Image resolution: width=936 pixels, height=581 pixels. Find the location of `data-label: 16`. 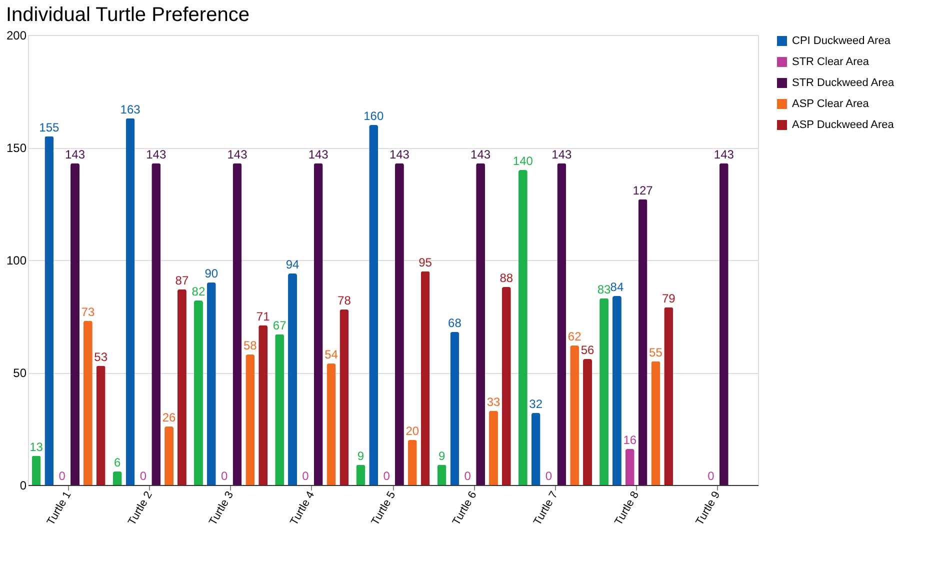

data-label: 16 is located at coordinates (630, 440).